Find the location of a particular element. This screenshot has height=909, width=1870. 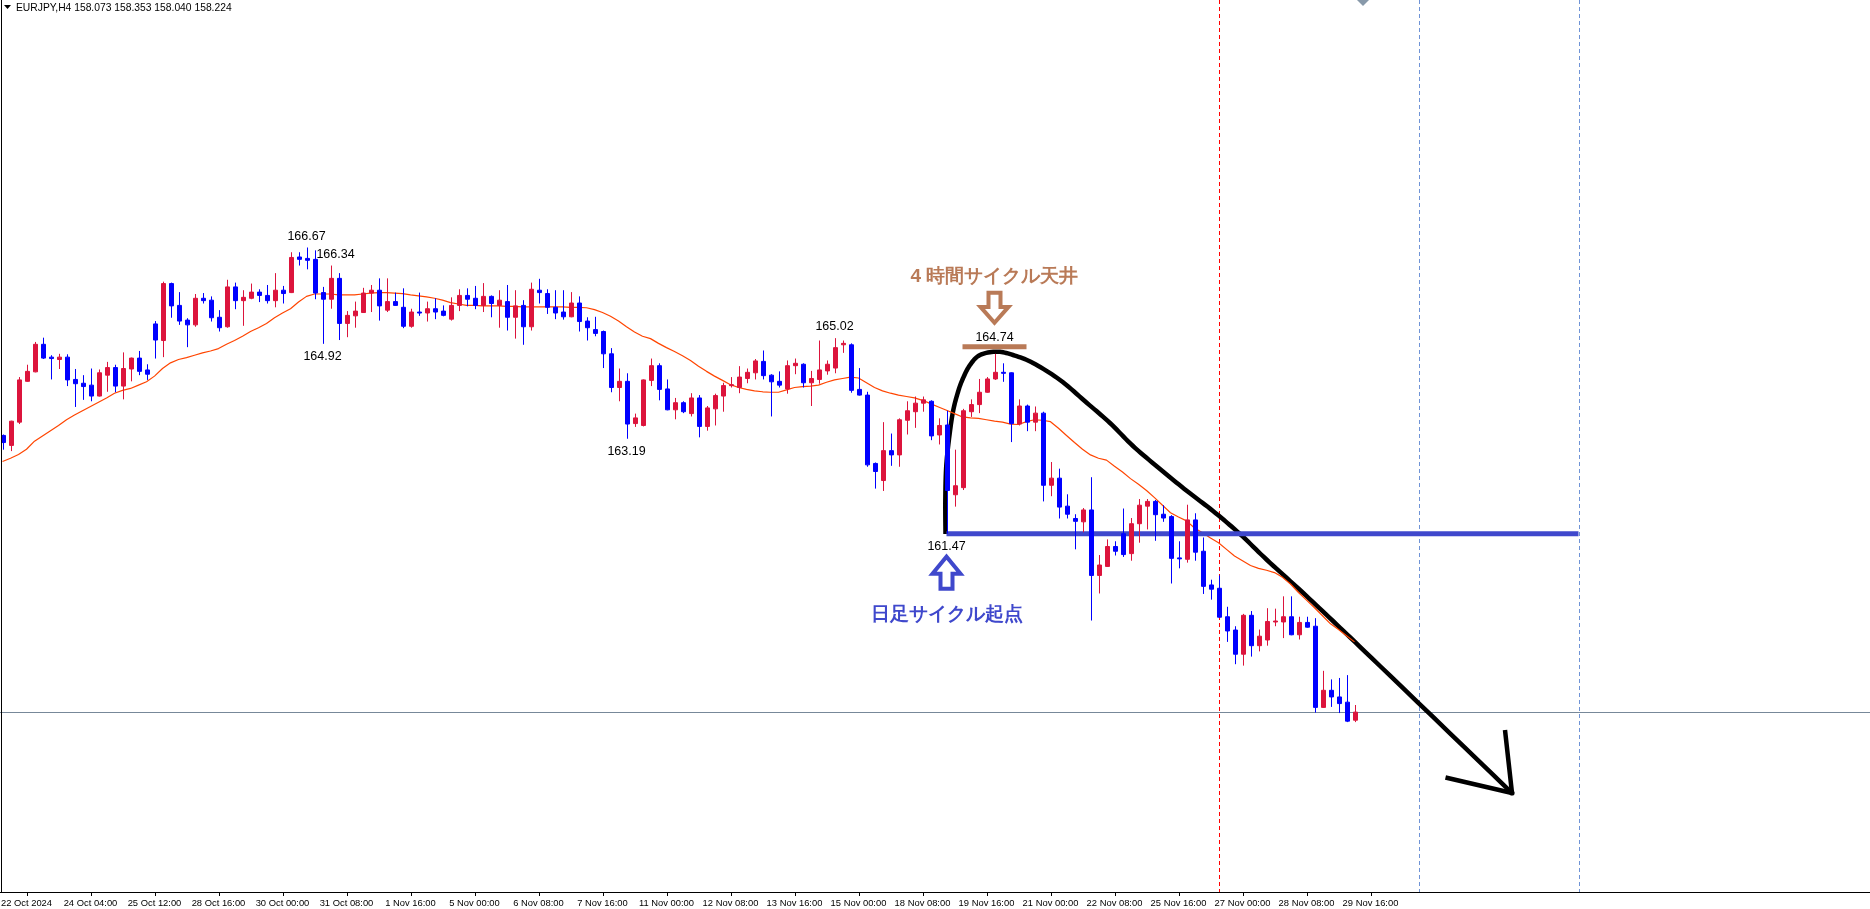

x-tick-label: 22 Nov 08:00 is located at coordinates (1114, 902).